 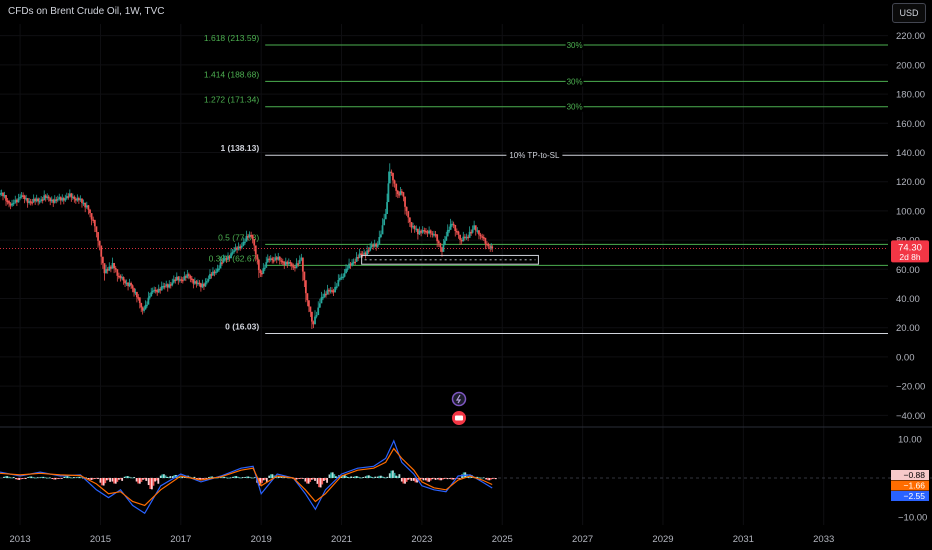 What do you see at coordinates (231, 38) in the screenshot?
I see `fib-level-label: 1.618 (213.59)` at bounding box center [231, 38].